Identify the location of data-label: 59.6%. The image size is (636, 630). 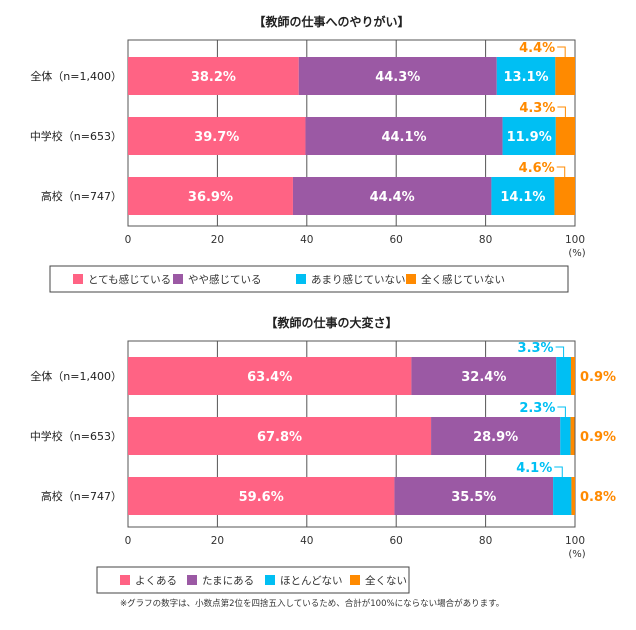
(261, 497).